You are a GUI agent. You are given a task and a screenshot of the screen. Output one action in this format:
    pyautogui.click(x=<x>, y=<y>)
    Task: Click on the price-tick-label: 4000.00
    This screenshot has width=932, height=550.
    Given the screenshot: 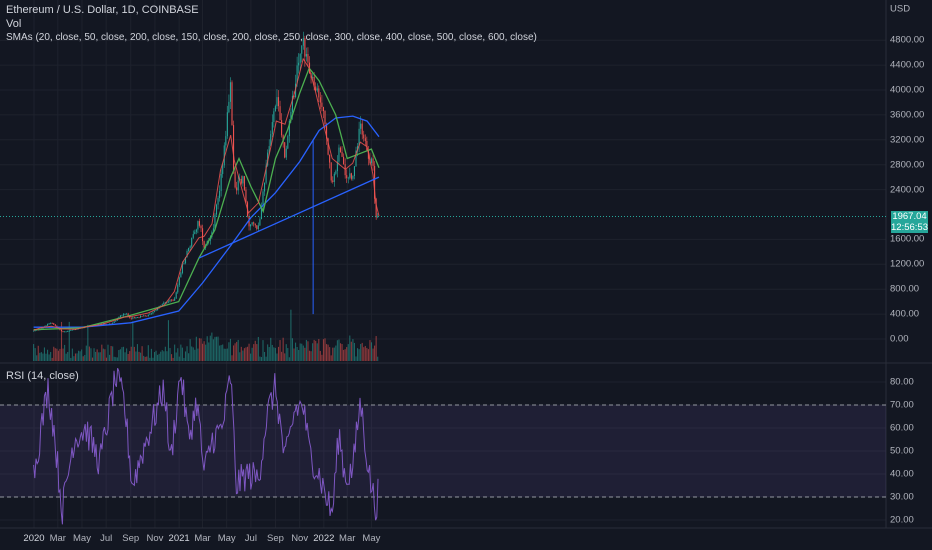 What is the action you would take?
    pyautogui.click(x=907, y=90)
    